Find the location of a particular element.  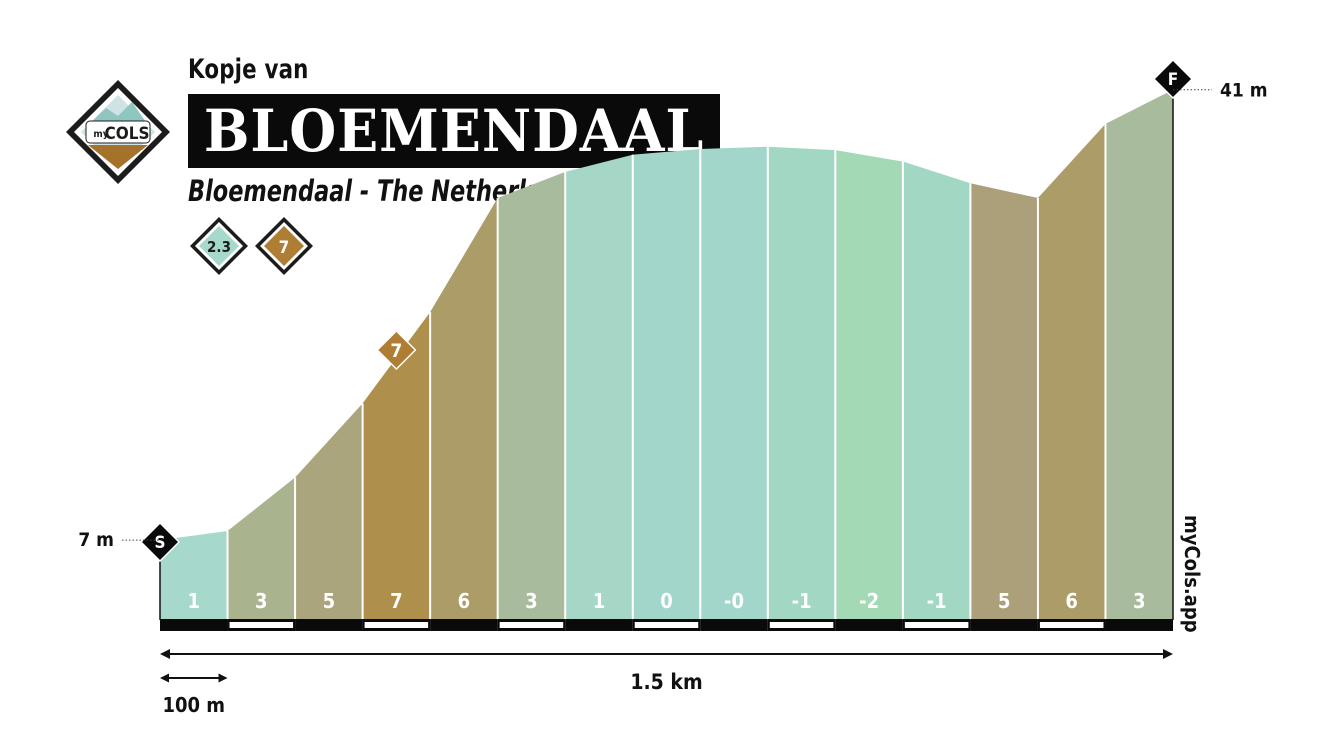

start-elevation-label: 7 m is located at coordinates (96, 540).